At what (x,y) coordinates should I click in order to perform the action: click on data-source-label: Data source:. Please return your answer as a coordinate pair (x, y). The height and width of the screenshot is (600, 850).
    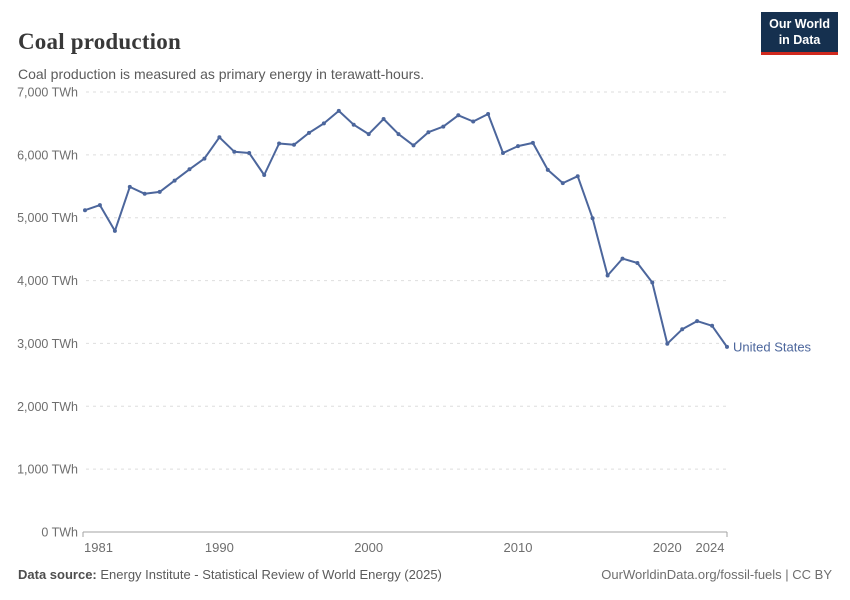
    Looking at the image, I should click on (57, 574).